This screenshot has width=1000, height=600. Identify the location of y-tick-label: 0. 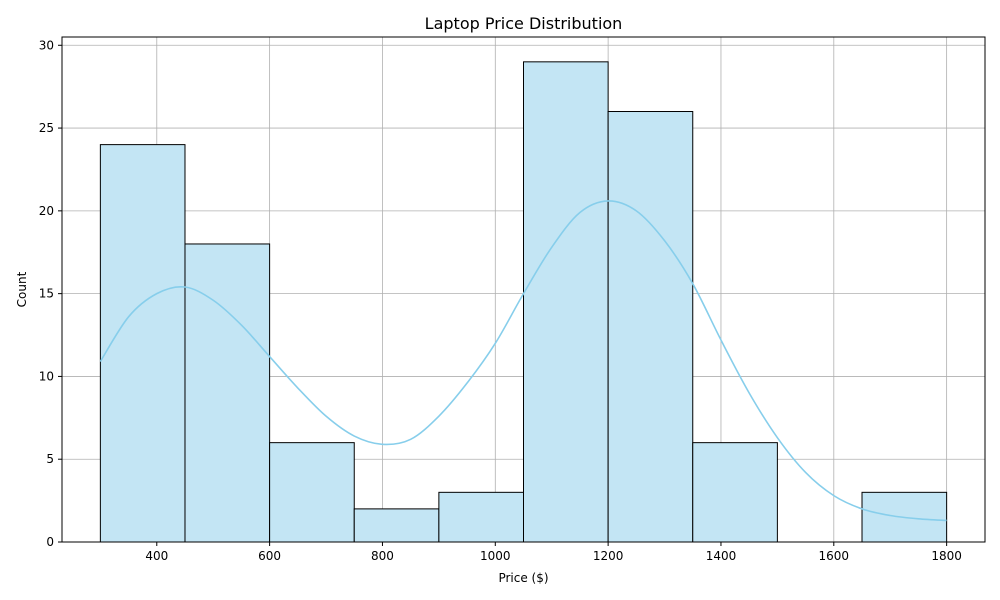
(50, 542).